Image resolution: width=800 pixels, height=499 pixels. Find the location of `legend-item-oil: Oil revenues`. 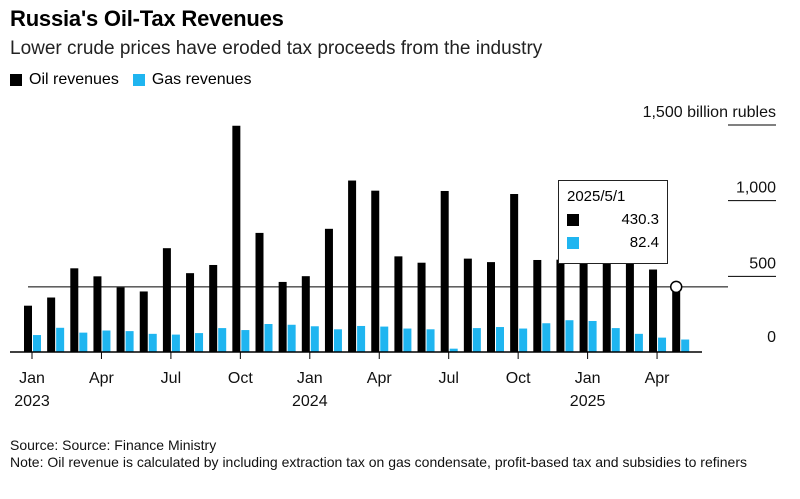

legend-item-oil: Oil revenues is located at coordinates (64, 80).